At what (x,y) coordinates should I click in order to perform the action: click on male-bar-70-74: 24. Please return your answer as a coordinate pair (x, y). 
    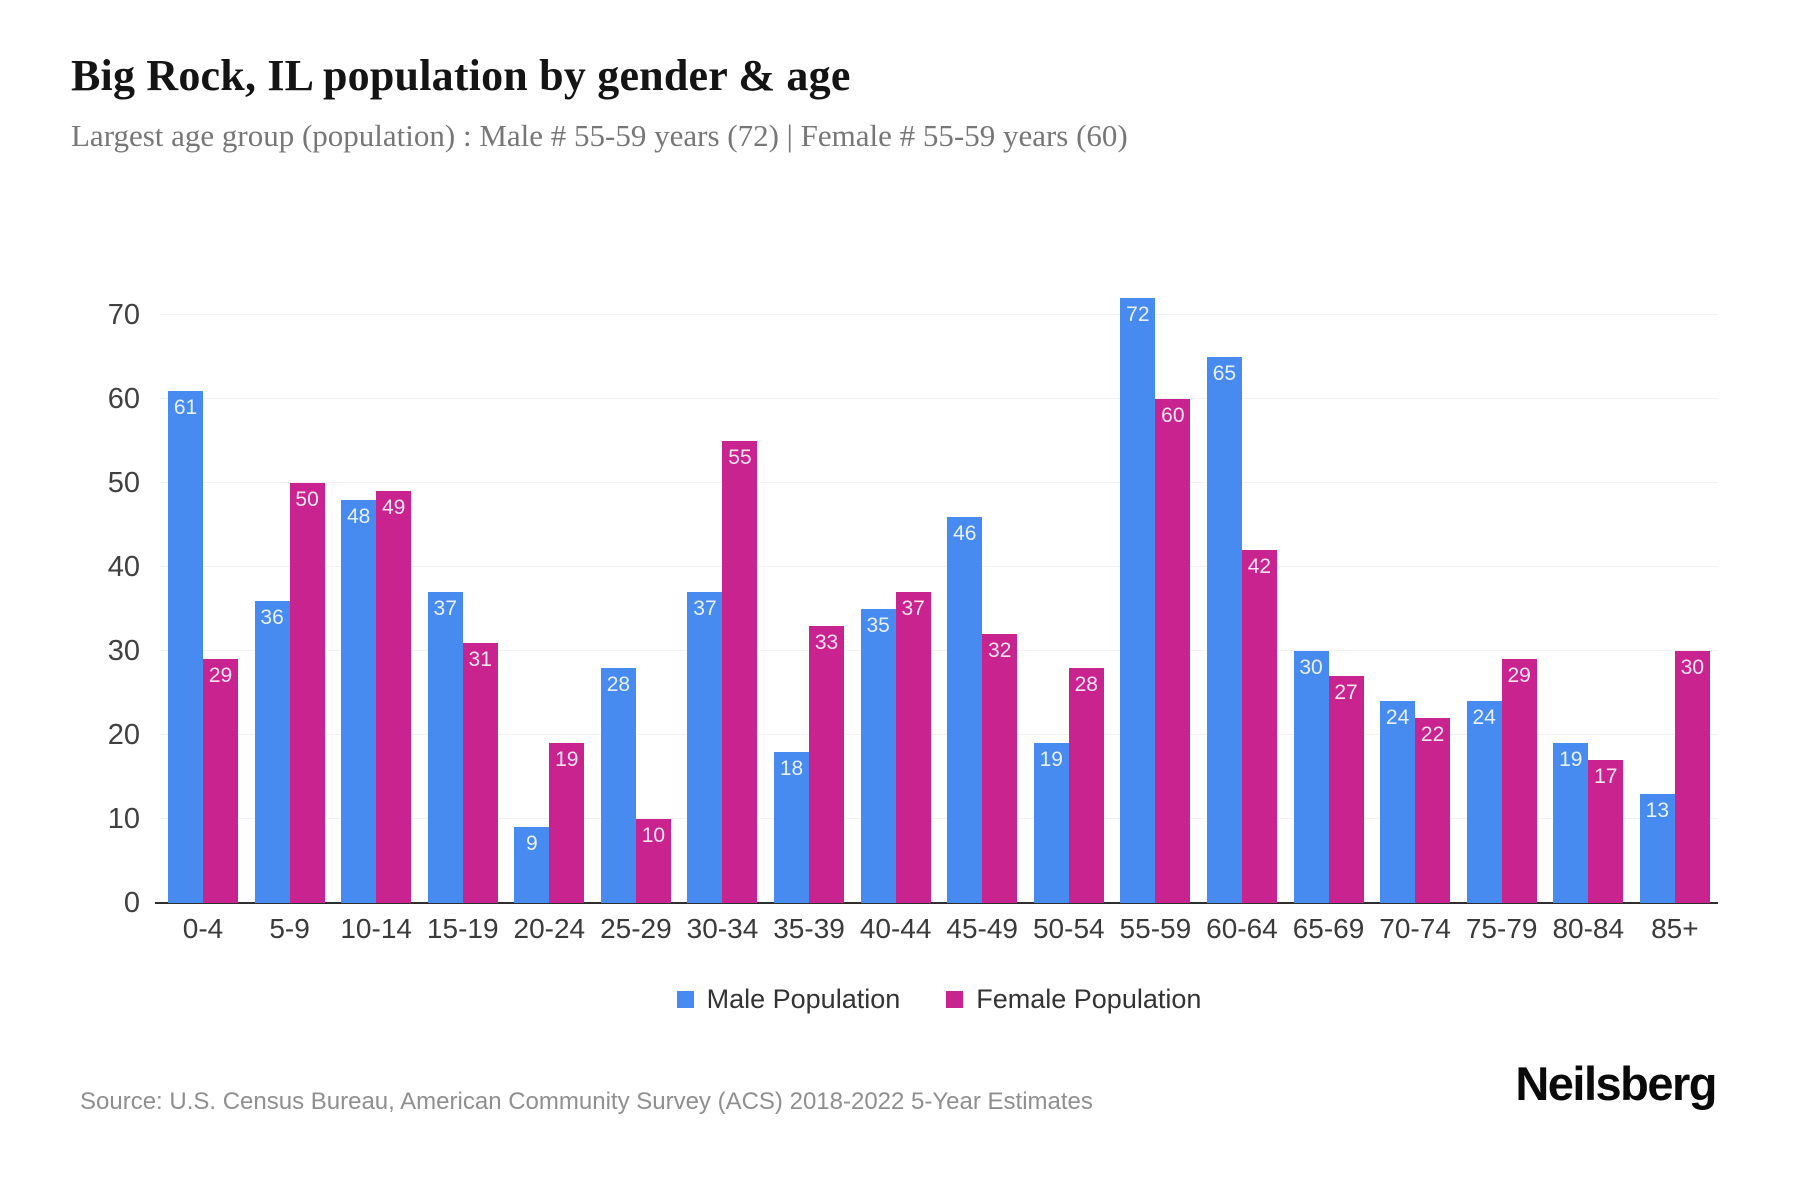
    Looking at the image, I should click on (1398, 802).